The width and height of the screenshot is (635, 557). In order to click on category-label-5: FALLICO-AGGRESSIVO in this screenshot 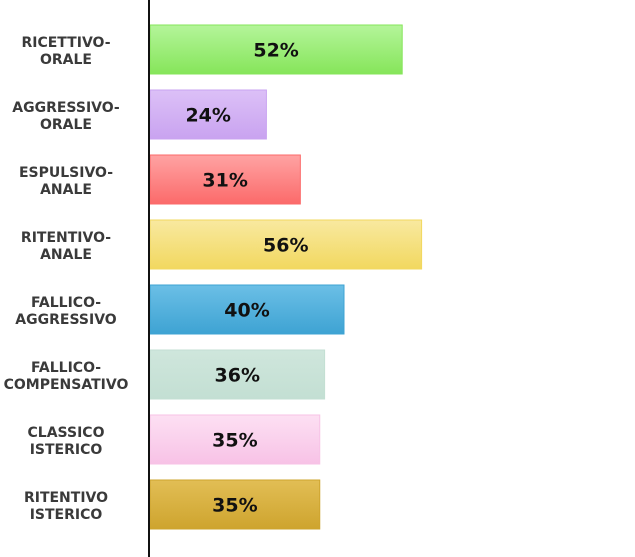, I will do `click(65, 311)`.